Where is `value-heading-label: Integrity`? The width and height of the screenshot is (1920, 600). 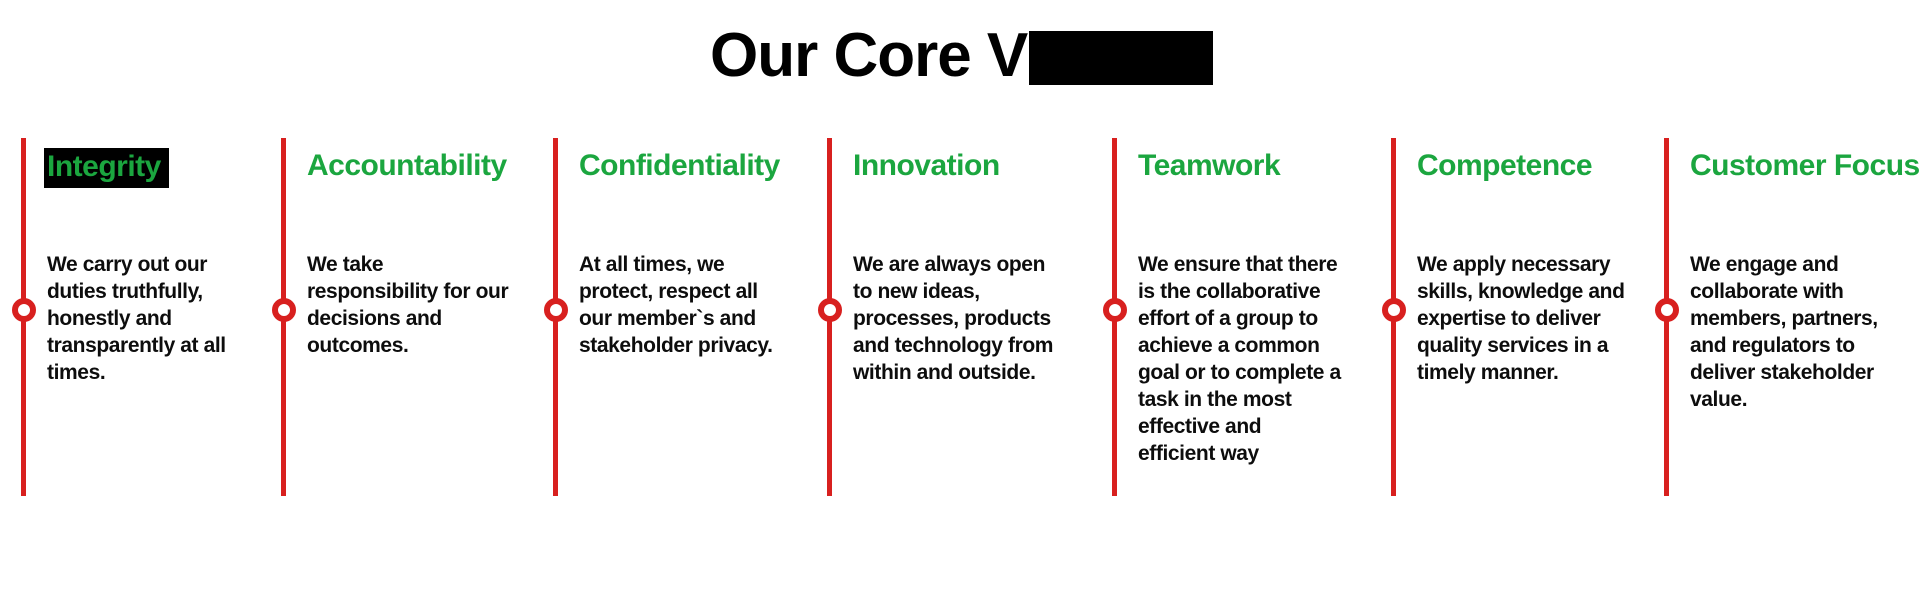
value-heading-label: Integrity is located at coordinates (106, 168).